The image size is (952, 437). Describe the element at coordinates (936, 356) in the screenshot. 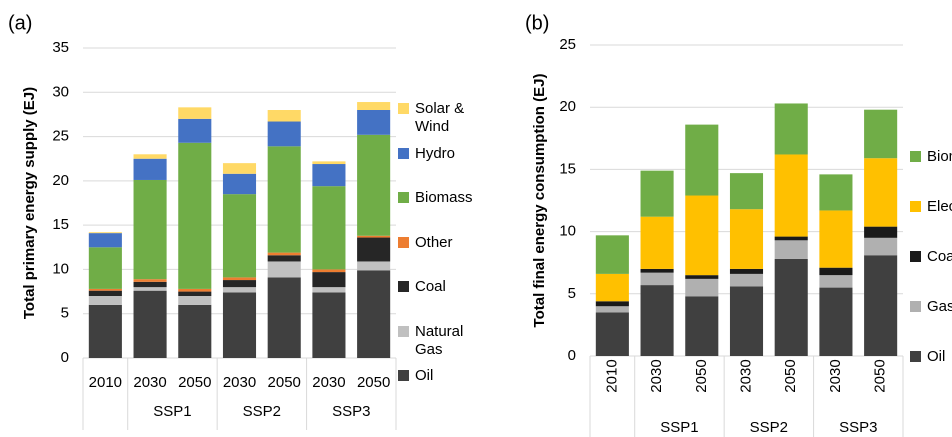

I see `legend-label: Oil` at that location.